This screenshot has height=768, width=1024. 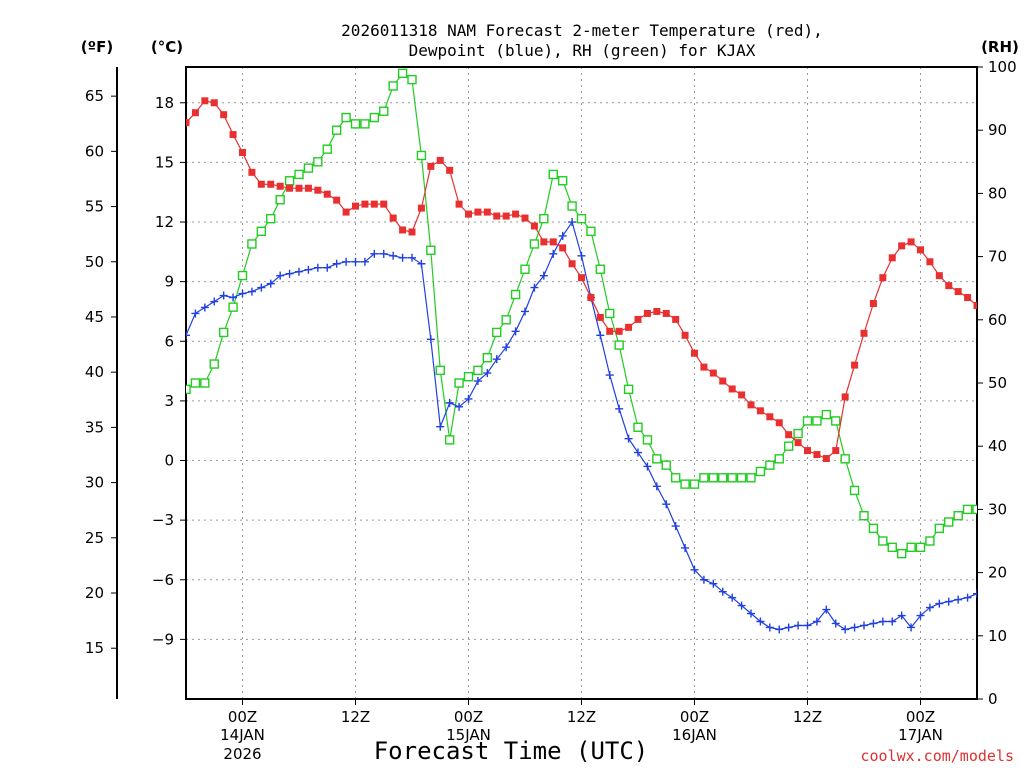 I want to click on fahrenheit-tick-label: 15, so click(x=94, y=648).